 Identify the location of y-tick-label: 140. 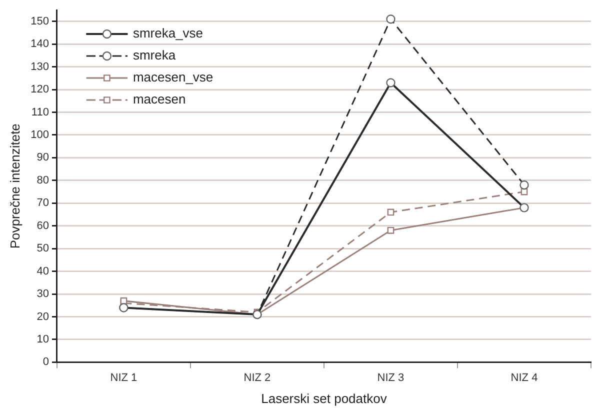
(39, 44).